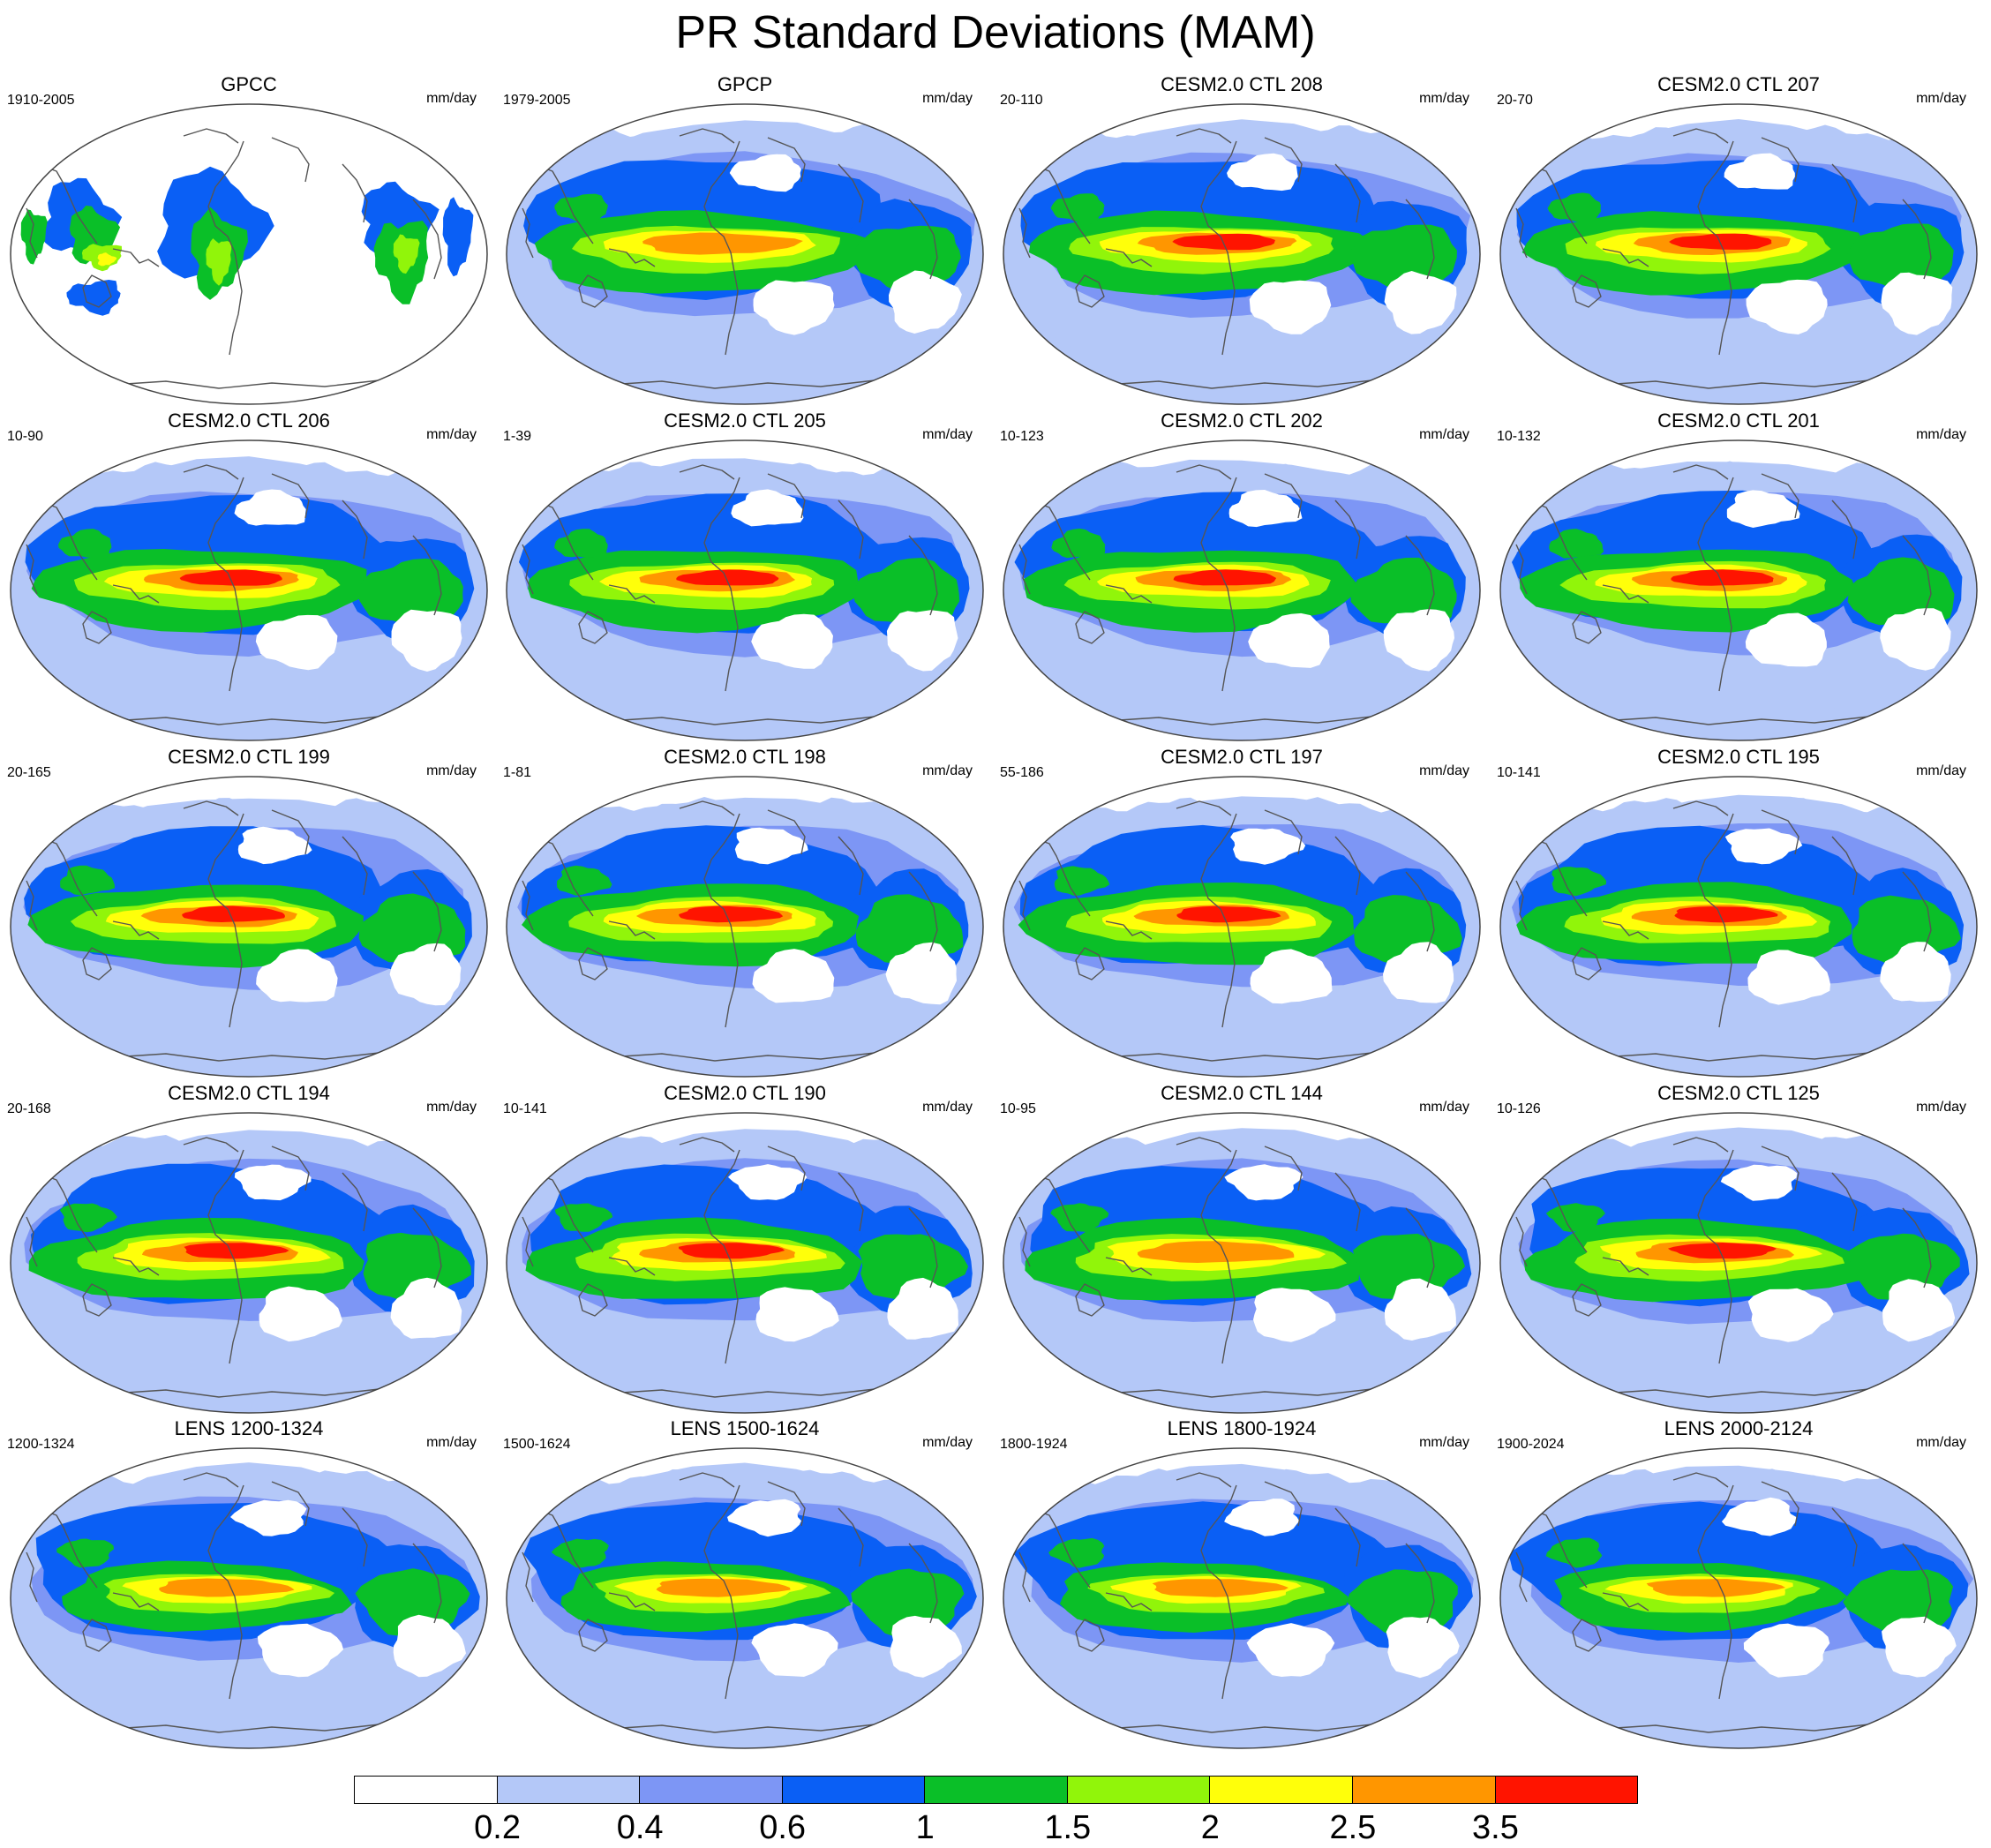 Image resolution: width=1991 pixels, height=1848 pixels. I want to click on map-panel: CESM2.0 CTL 199 20-165 mm/day, so click(249, 913).